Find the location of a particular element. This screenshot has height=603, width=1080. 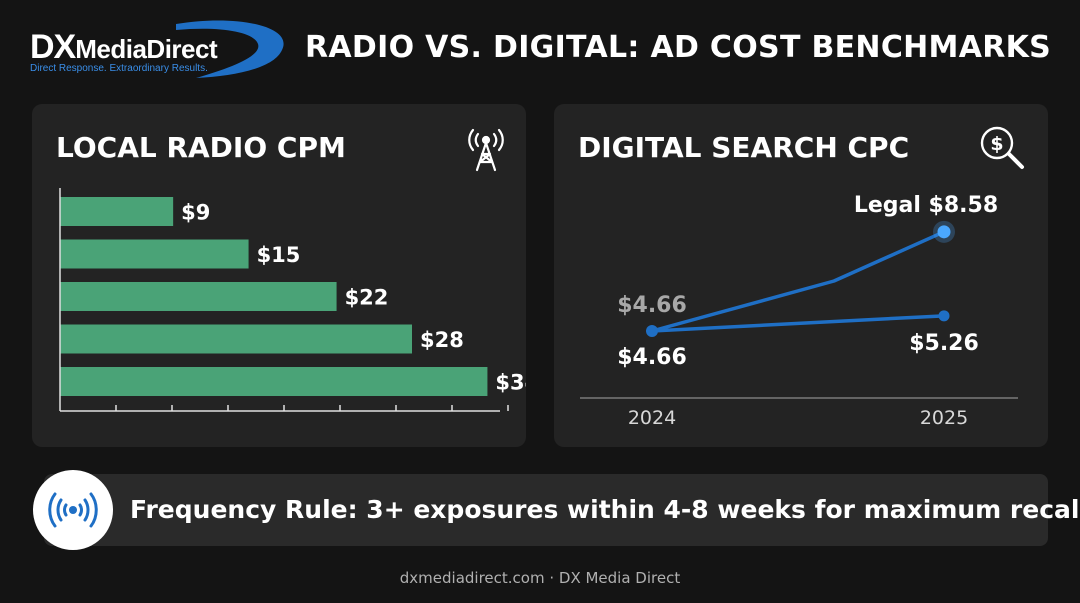

radio-bar-value-label: $15 is located at coordinates (279, 255).